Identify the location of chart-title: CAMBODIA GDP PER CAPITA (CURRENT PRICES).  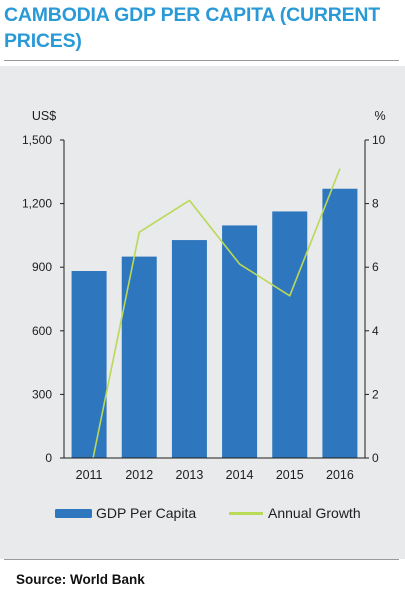
(192, 28).